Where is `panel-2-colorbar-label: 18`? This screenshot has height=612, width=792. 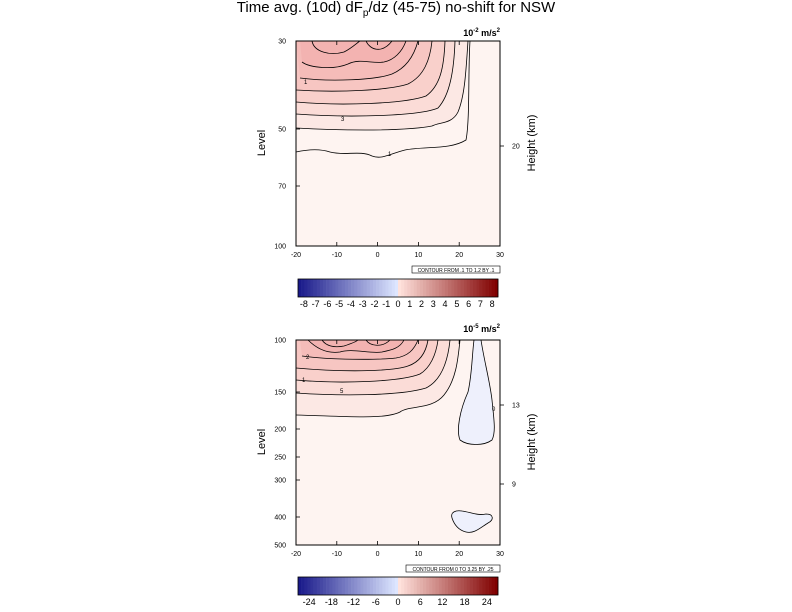
panel-2-colorbar-label: 18 is located at coordinates (465, 602).